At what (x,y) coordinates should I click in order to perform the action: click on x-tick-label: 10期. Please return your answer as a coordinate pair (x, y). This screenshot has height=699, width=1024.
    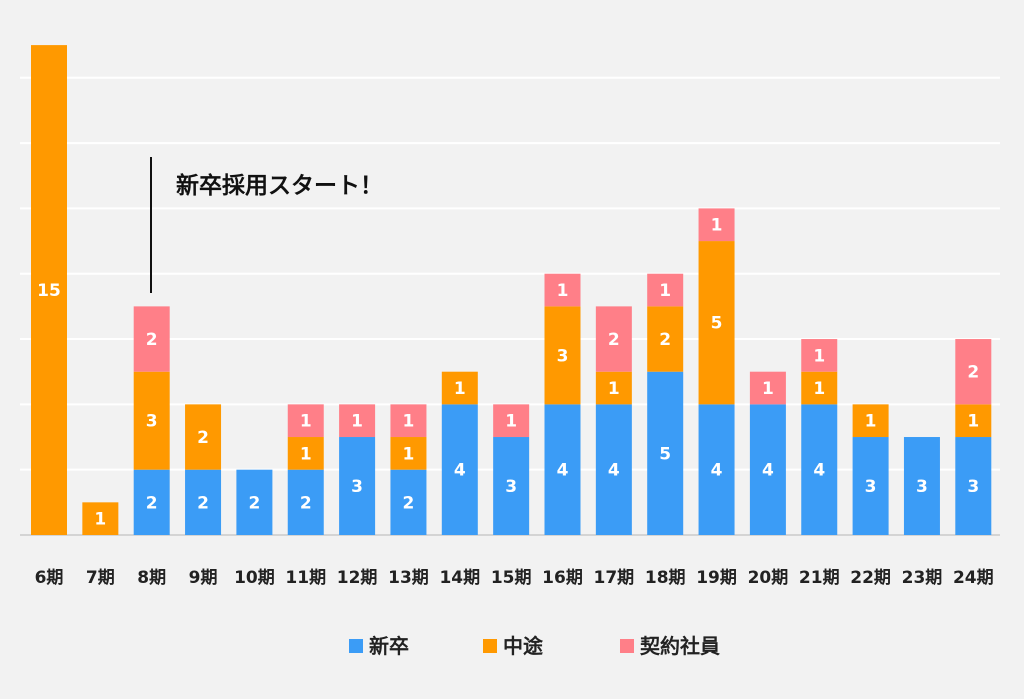
    Looking at the image, I should click on (254, 578).